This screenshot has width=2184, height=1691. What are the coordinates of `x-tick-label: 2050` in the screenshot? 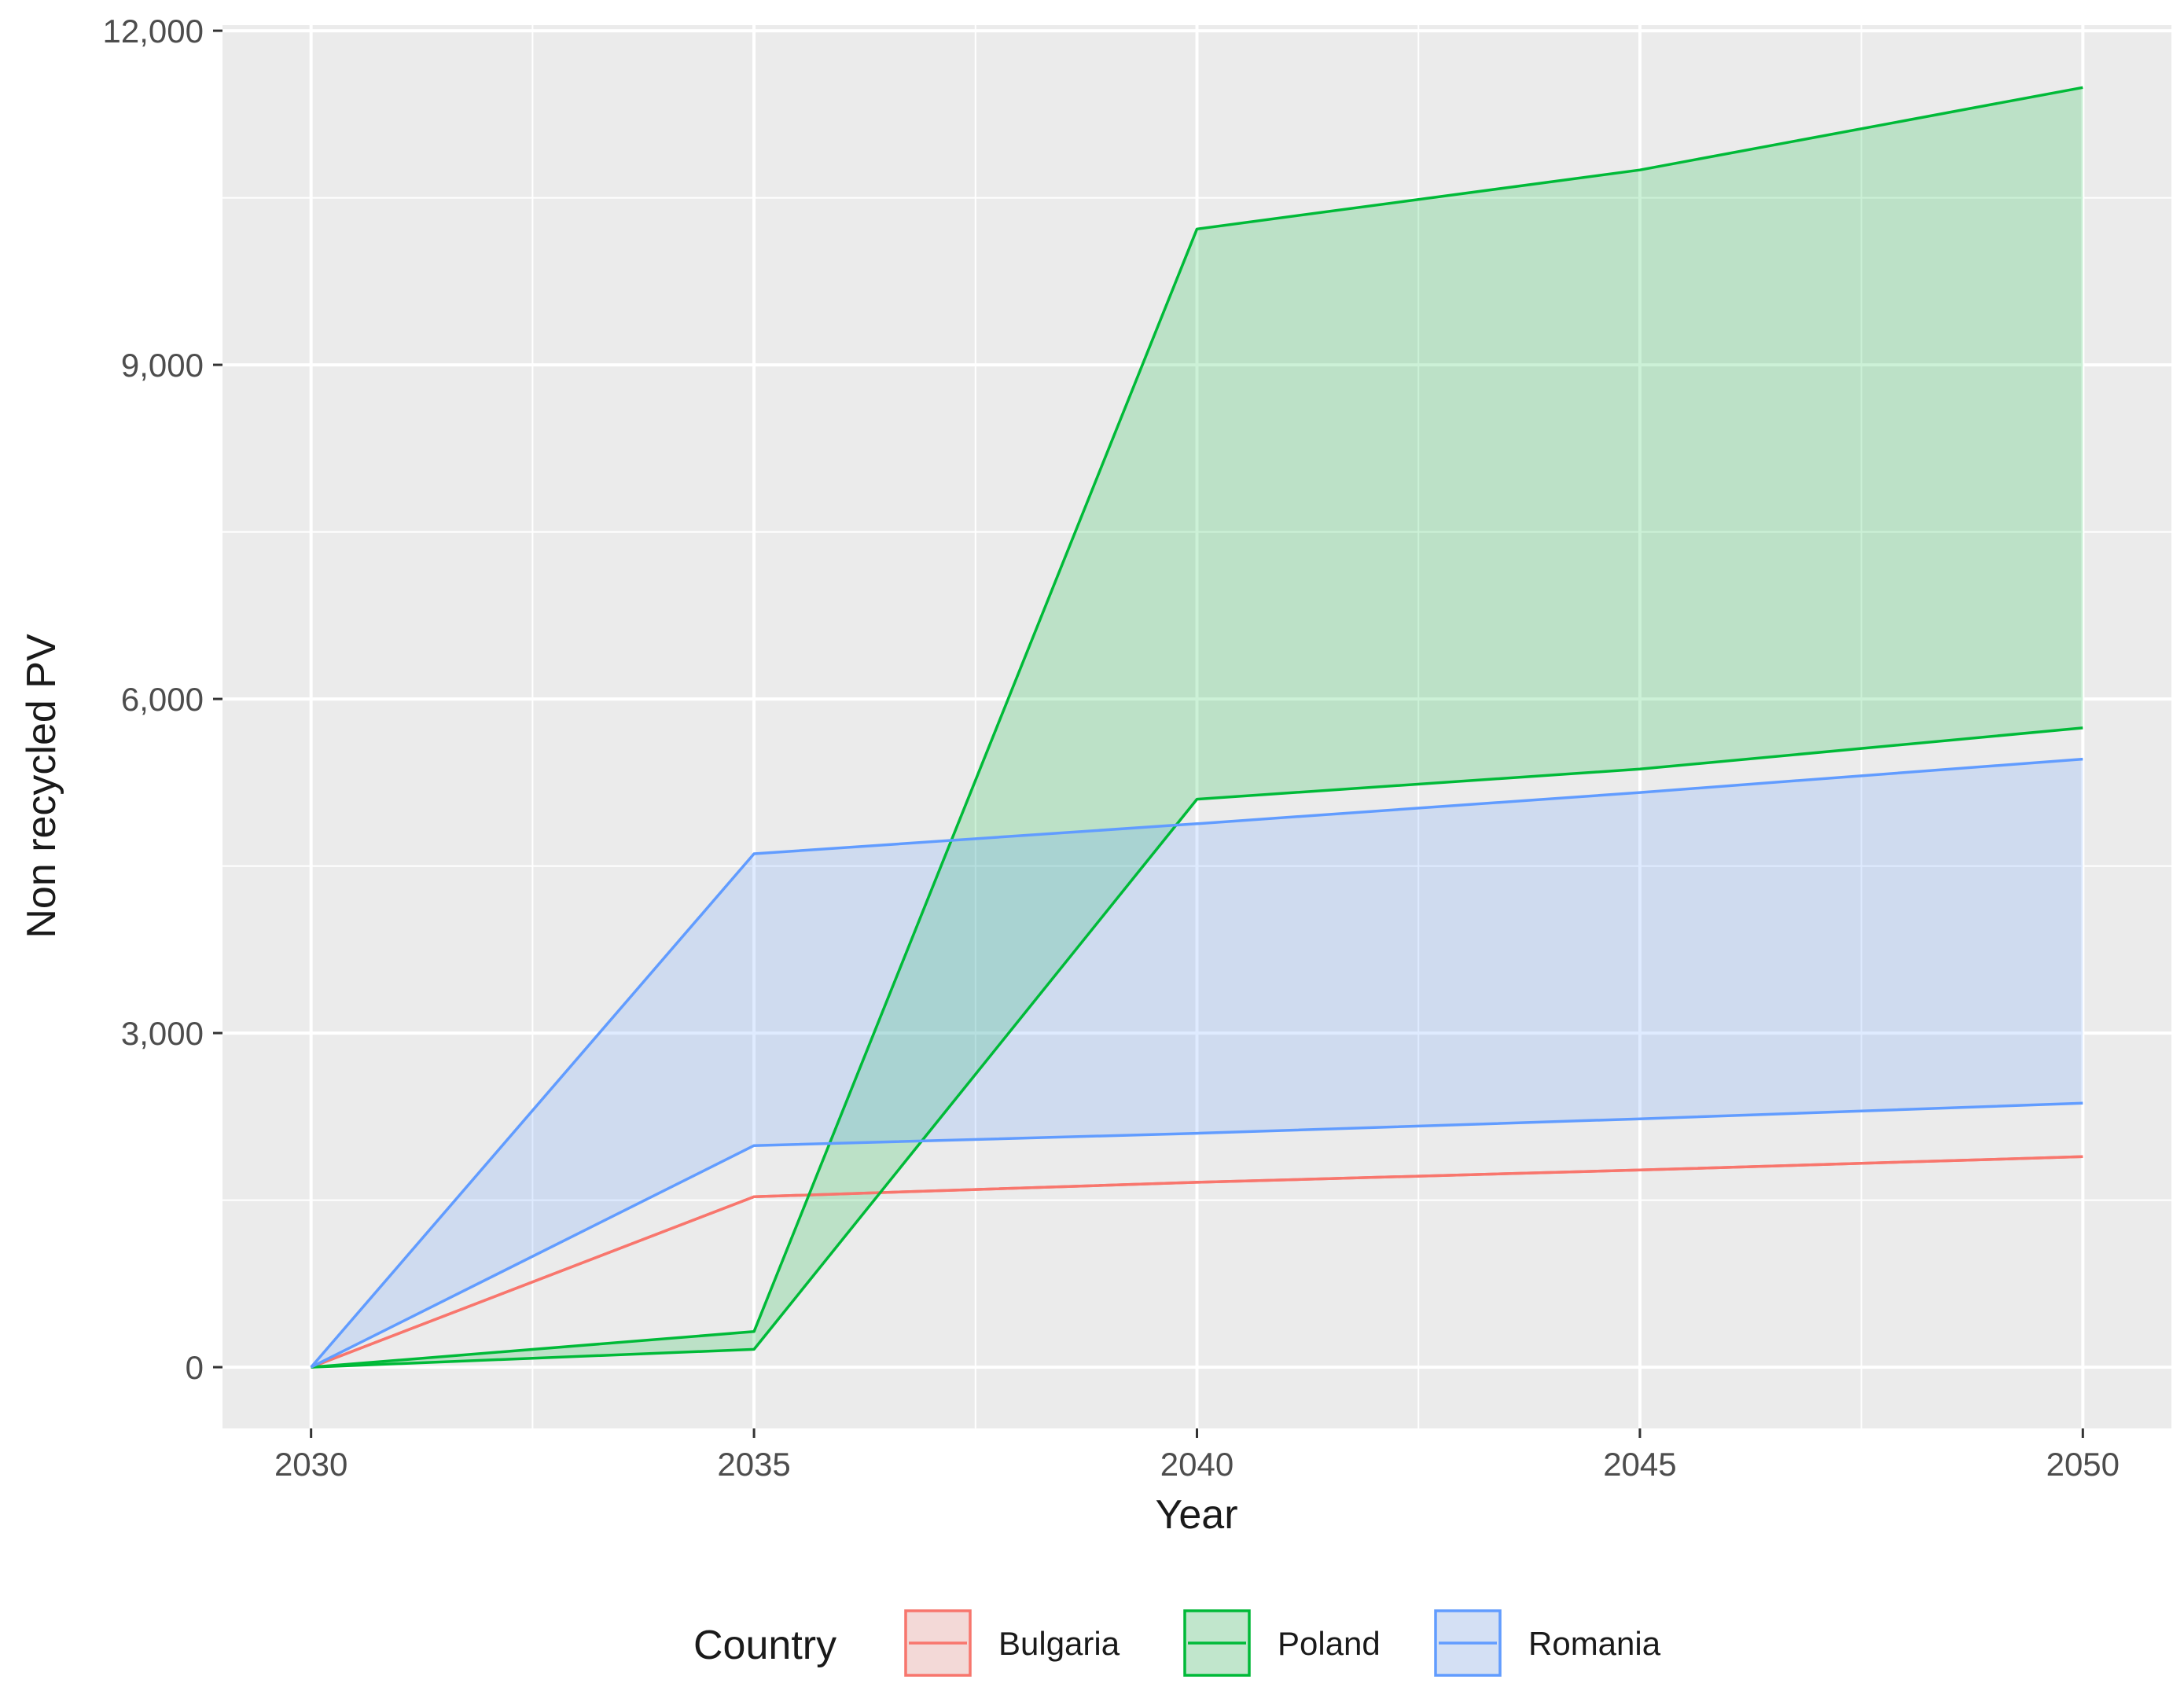 It's located at (2083, 1464).